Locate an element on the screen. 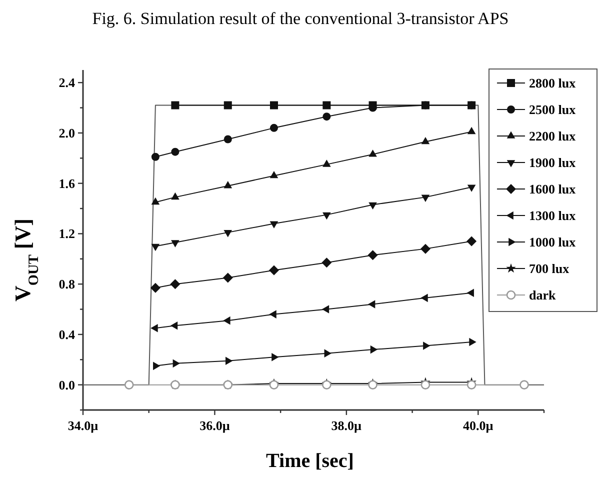 The height and width of the screenshot is (479, 601). y-tick-label: 1.6 is located at coordinates (67, 183).